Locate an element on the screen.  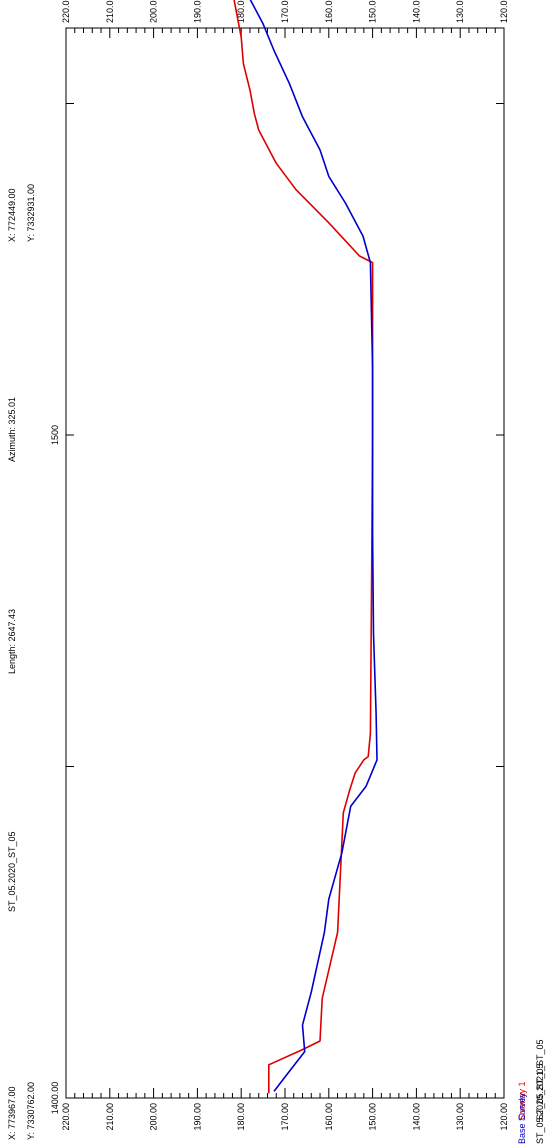
dist-tick-label: 1500 is located at coordinates (55, 435).